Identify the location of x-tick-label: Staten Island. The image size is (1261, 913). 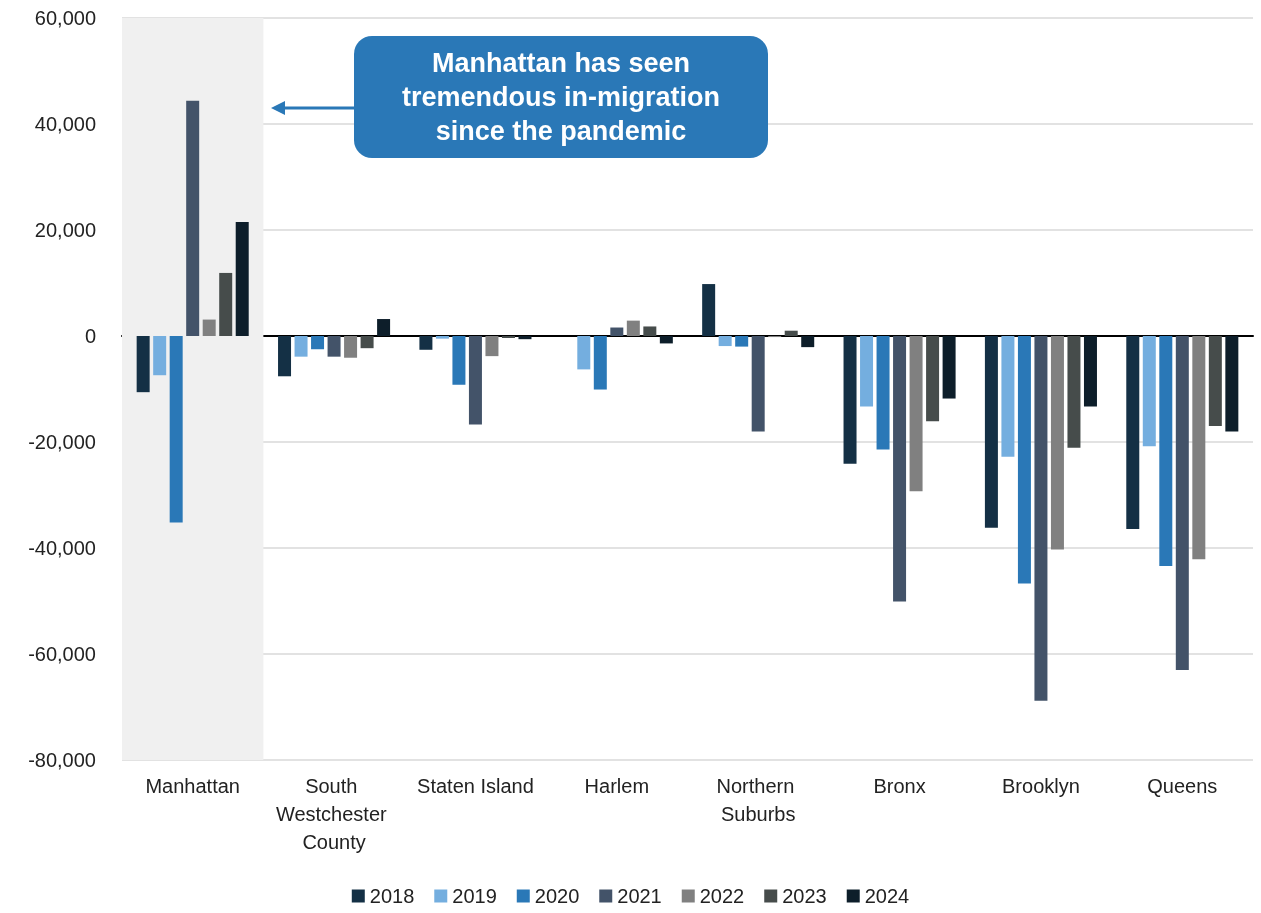
(475, 786).